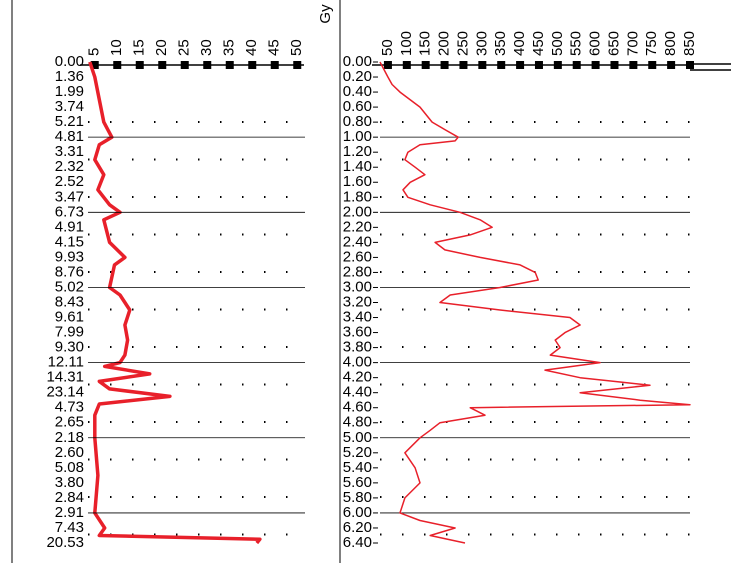 The height and width of the screenshot is (568, 731). Describe the element at coordinates (184, 47) in the screenshot. I see `x-tick-label: 25` at that location.